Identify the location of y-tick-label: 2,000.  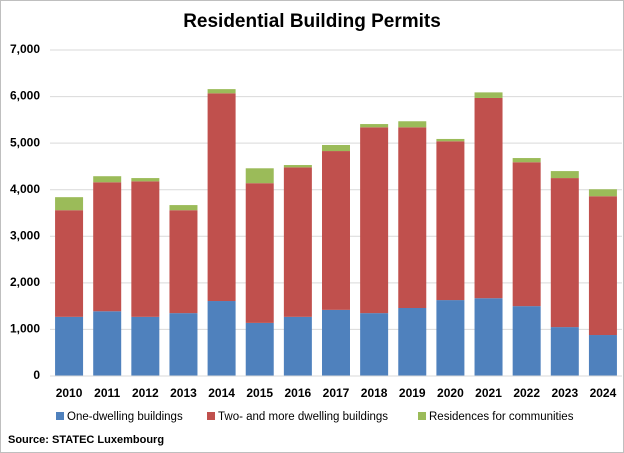
(25, 282).